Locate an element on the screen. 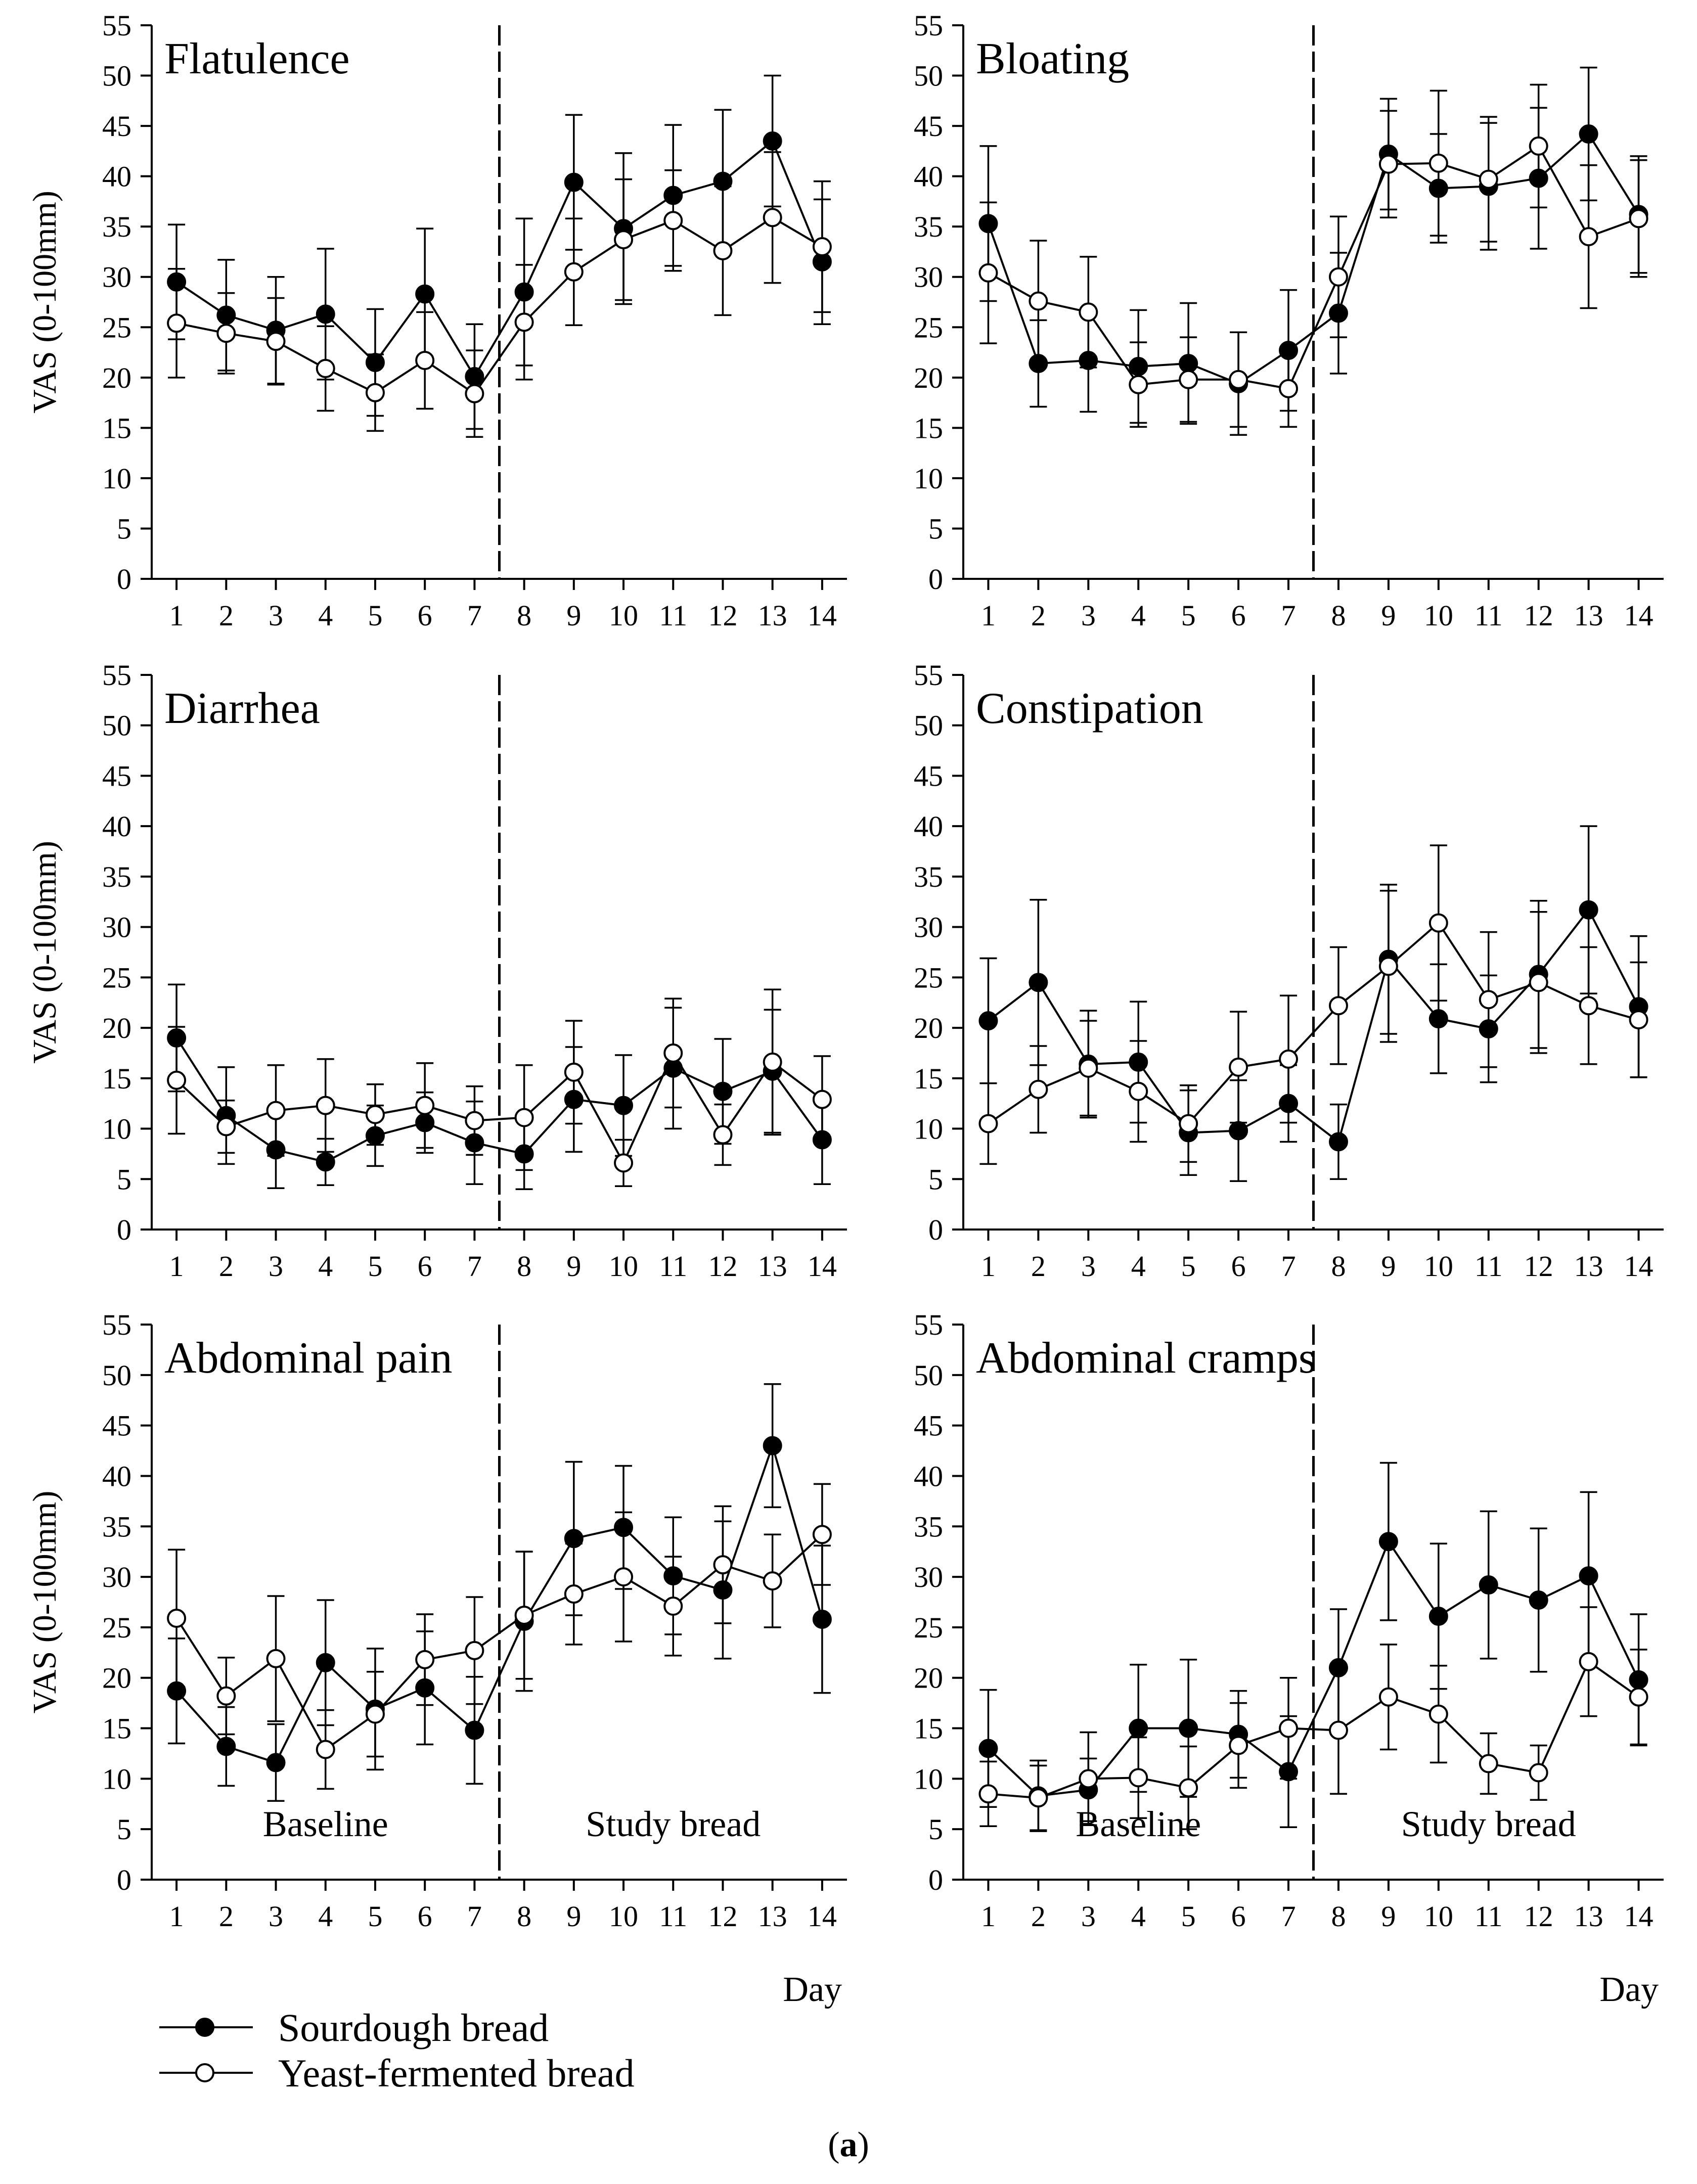 This screenshot has height=2184, width=1697. y-tick-label: 30 is located at coordinates (116, 1577).